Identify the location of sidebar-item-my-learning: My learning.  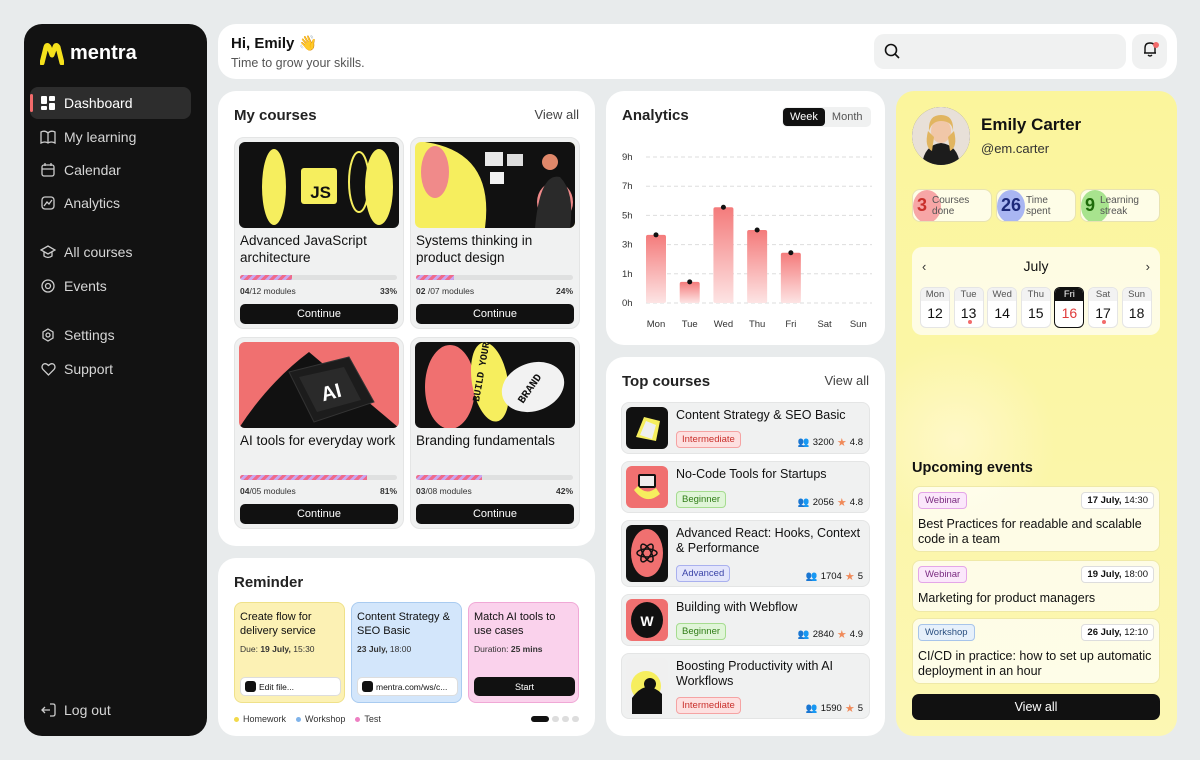
(110, 137).